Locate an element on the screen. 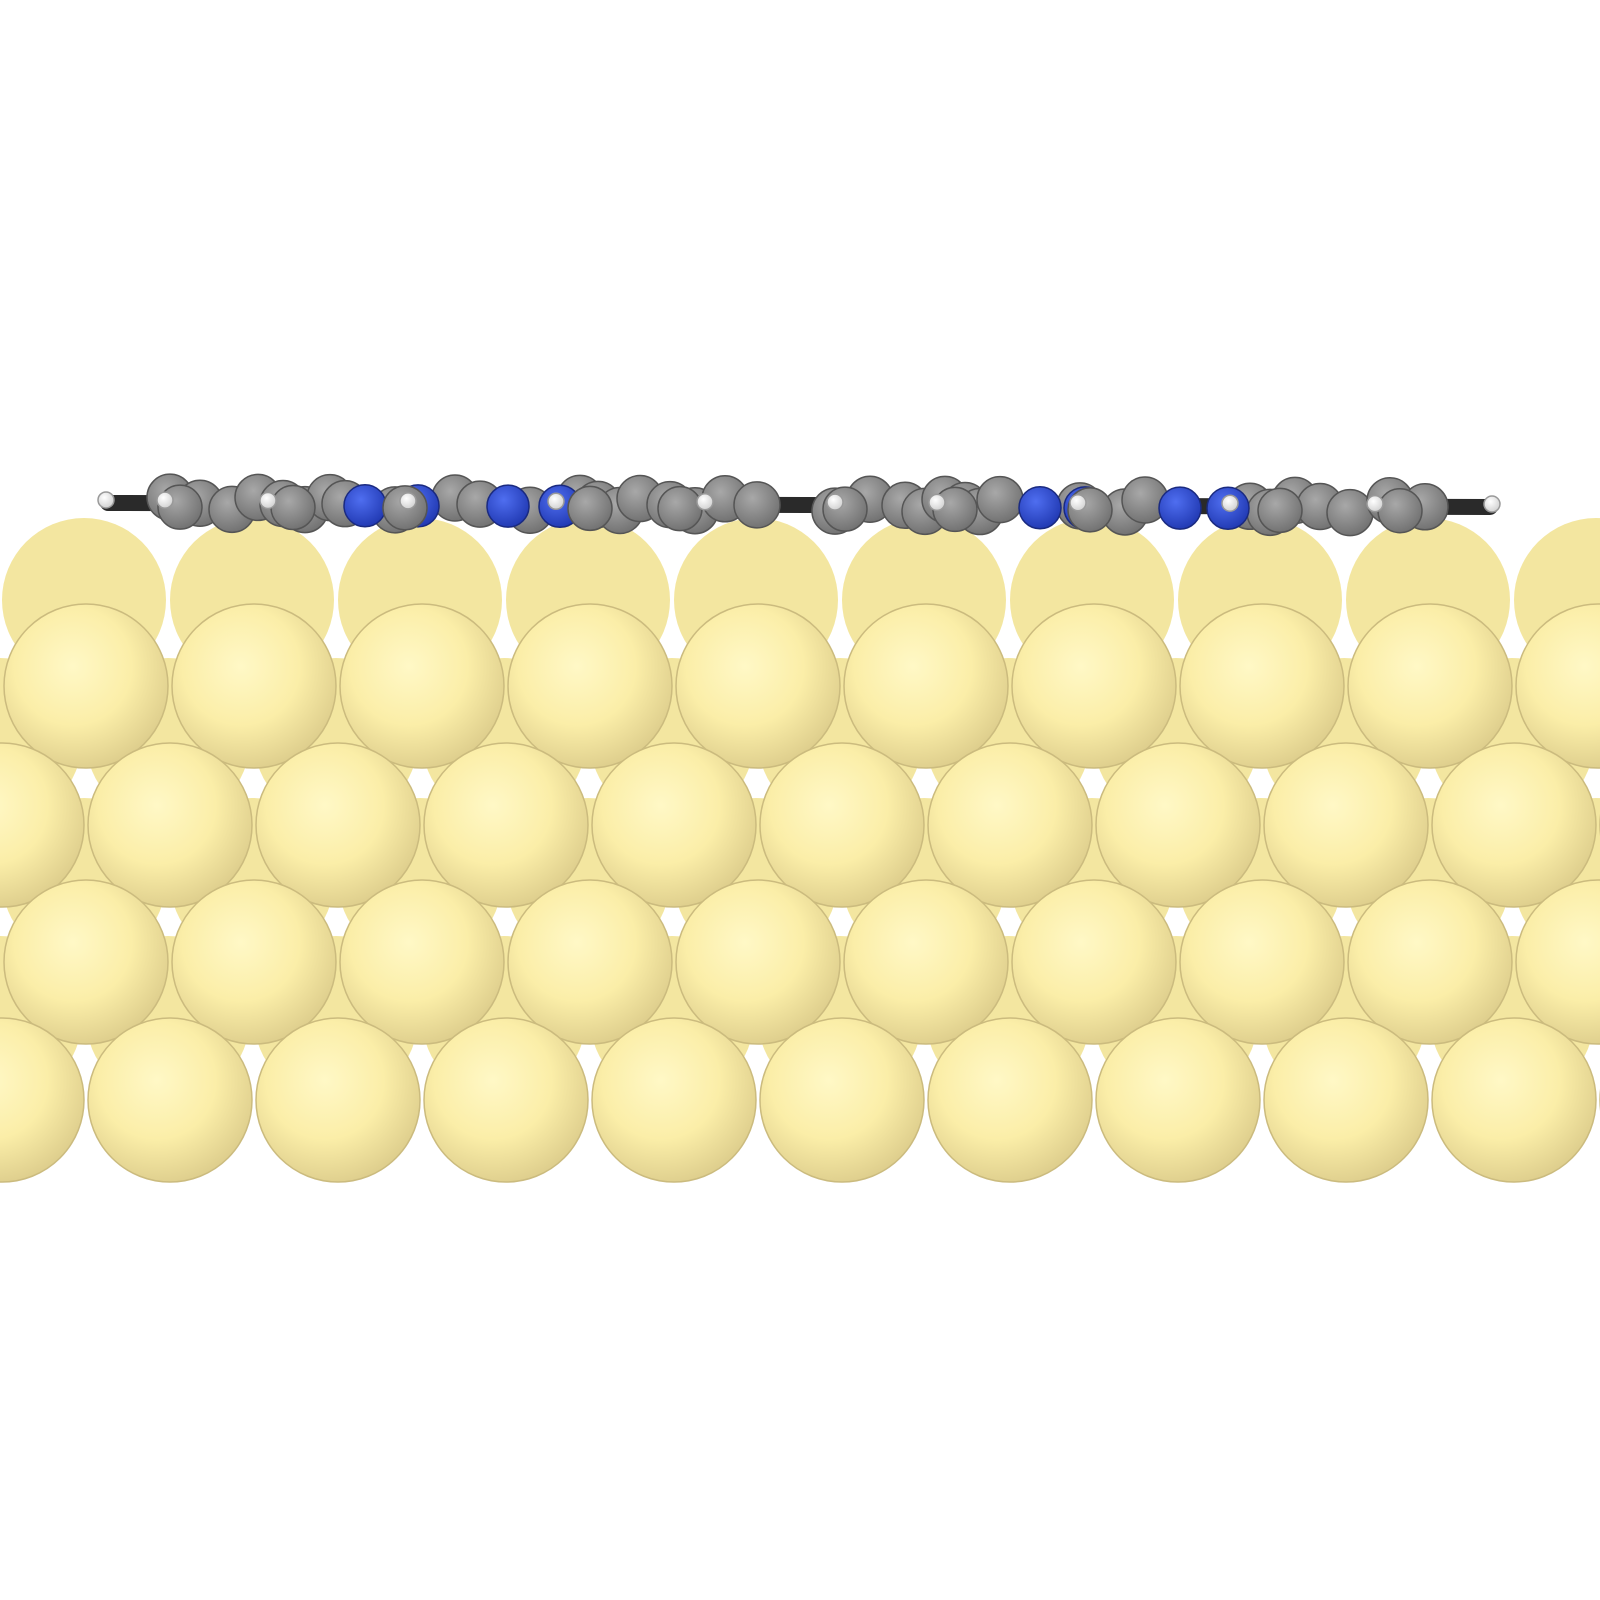  molecule-atoms is located at coordinates (799, 505).